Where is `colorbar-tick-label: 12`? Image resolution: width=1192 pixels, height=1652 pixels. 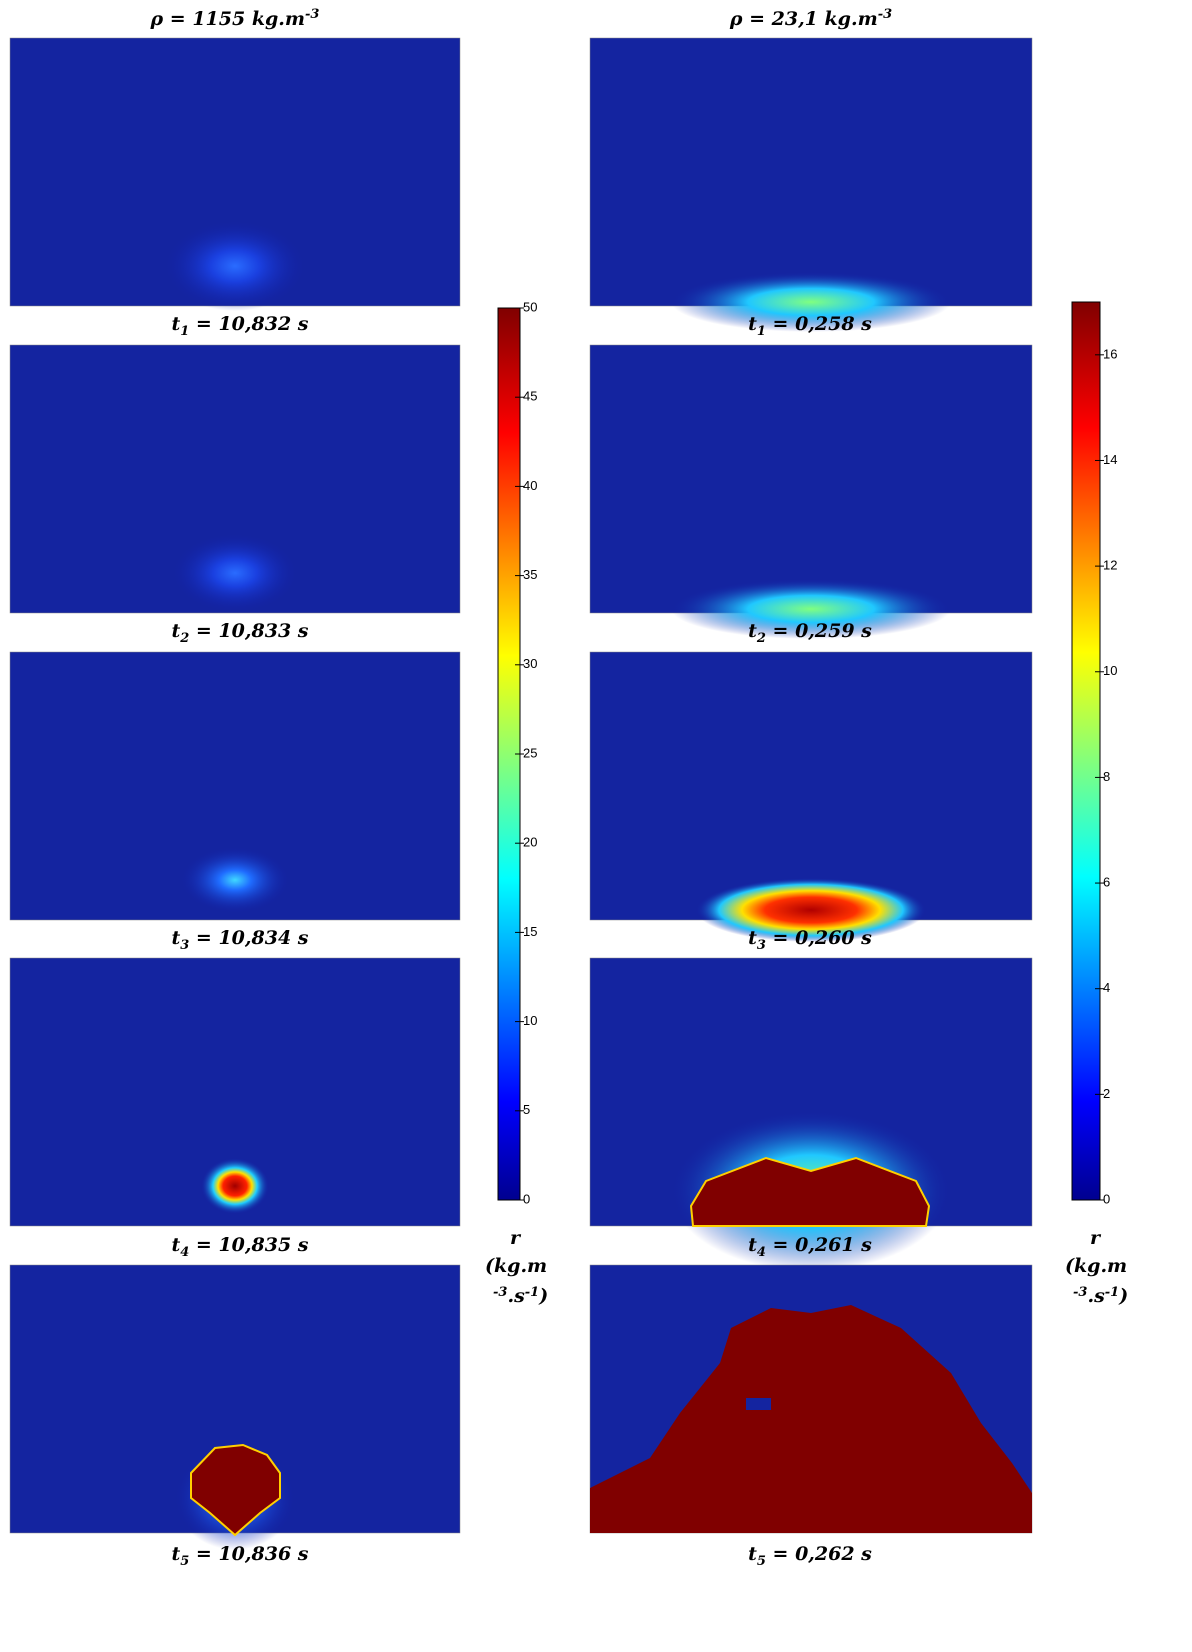
colorbar-tick-label: 12 is located at coordinates (1110, 565).